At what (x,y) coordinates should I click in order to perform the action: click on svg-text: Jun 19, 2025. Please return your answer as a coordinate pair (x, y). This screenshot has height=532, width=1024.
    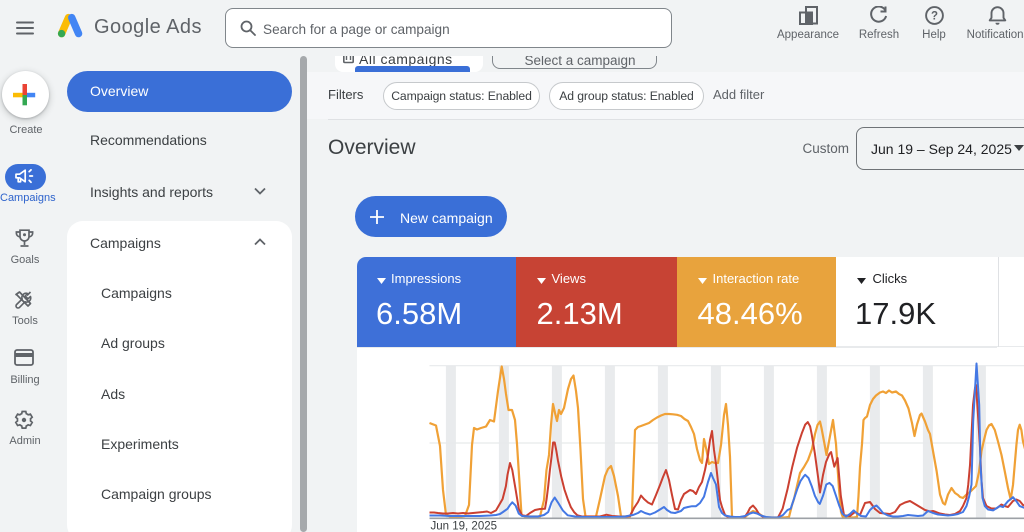
    Looking at the image, I should click on (464, 526).